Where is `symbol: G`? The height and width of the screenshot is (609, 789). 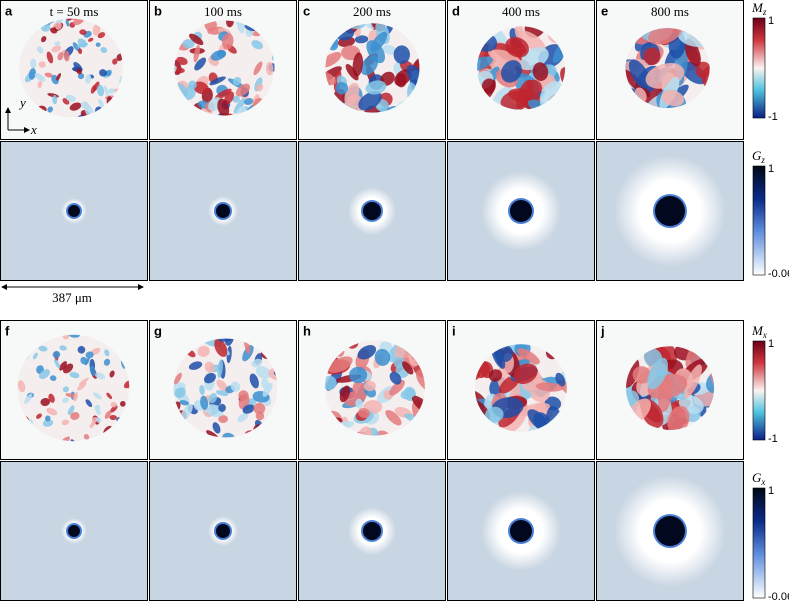 symbol: G is located at coordinates (757, 155).